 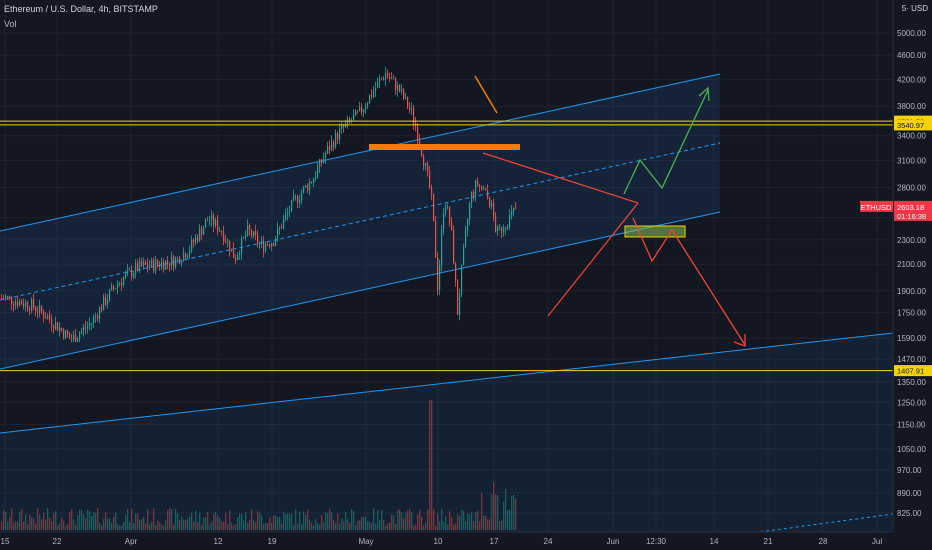 I want to click on level-tag, so click(x=913, y=125).